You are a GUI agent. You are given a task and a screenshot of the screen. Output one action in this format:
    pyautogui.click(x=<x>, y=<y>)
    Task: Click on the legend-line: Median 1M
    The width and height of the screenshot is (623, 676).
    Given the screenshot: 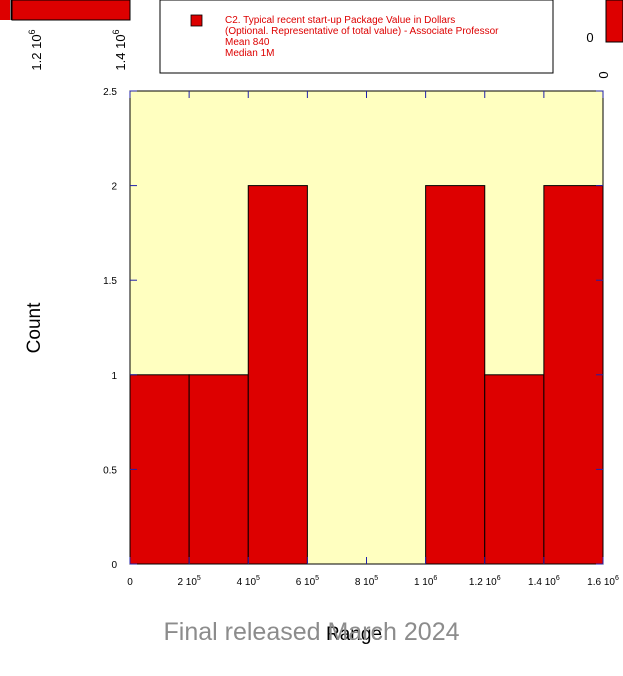 What is the action you would take?
    pyautogui.click(x=249, y=53)
    